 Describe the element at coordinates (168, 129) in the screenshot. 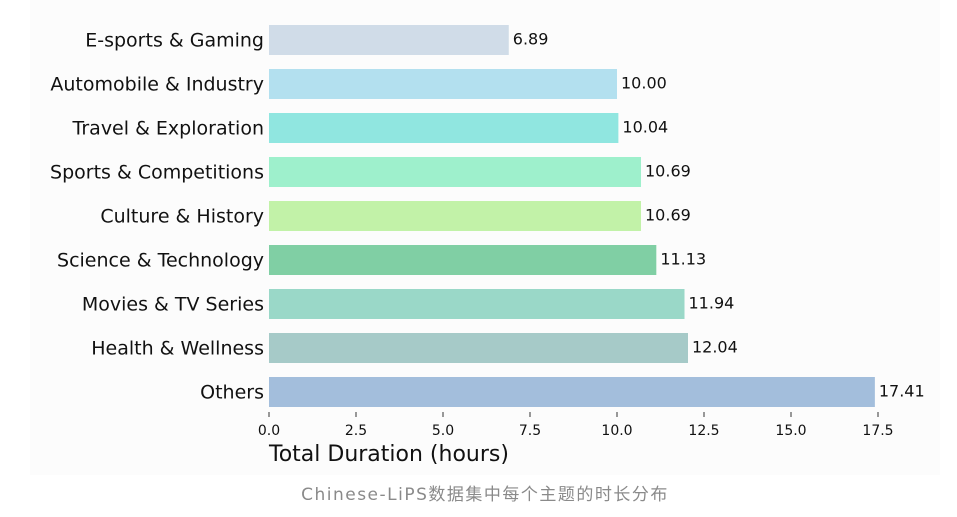

I see `y-tick-label: Travel & Exploration` at that location.